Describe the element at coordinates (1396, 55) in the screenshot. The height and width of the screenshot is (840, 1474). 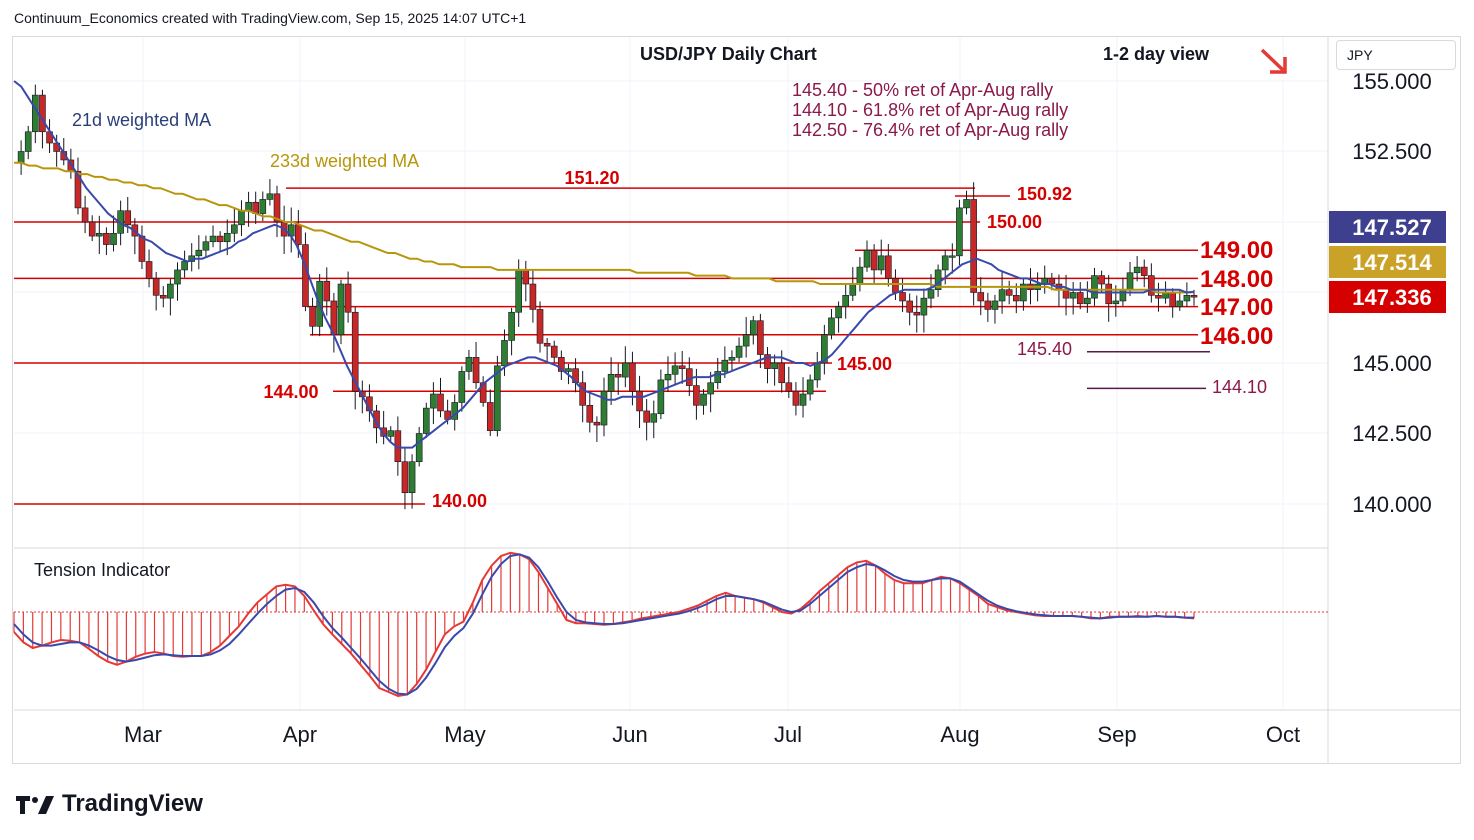
I see `currency-selector: JPY` at that location.